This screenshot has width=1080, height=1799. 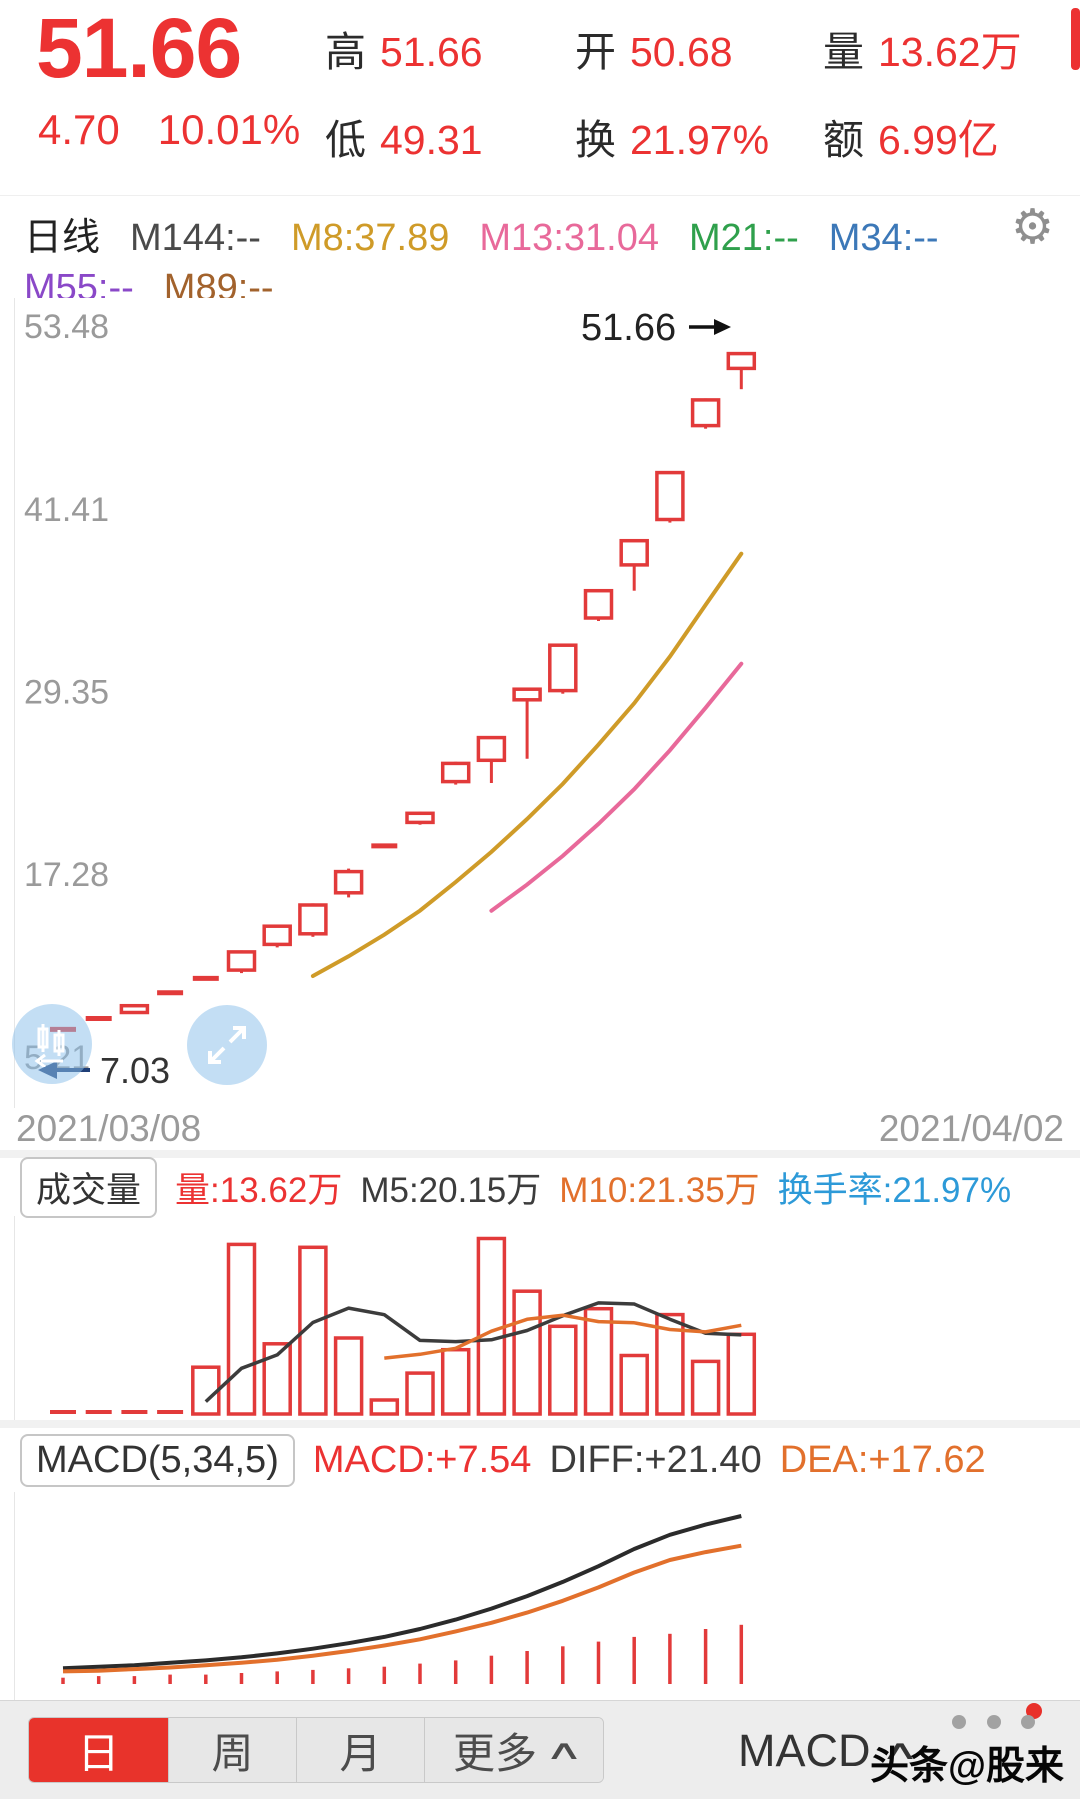 What do you see at coordinates (628, 328) in the screenshot?
I see `svg-text: 51.66` at bounding box center [628, 328].